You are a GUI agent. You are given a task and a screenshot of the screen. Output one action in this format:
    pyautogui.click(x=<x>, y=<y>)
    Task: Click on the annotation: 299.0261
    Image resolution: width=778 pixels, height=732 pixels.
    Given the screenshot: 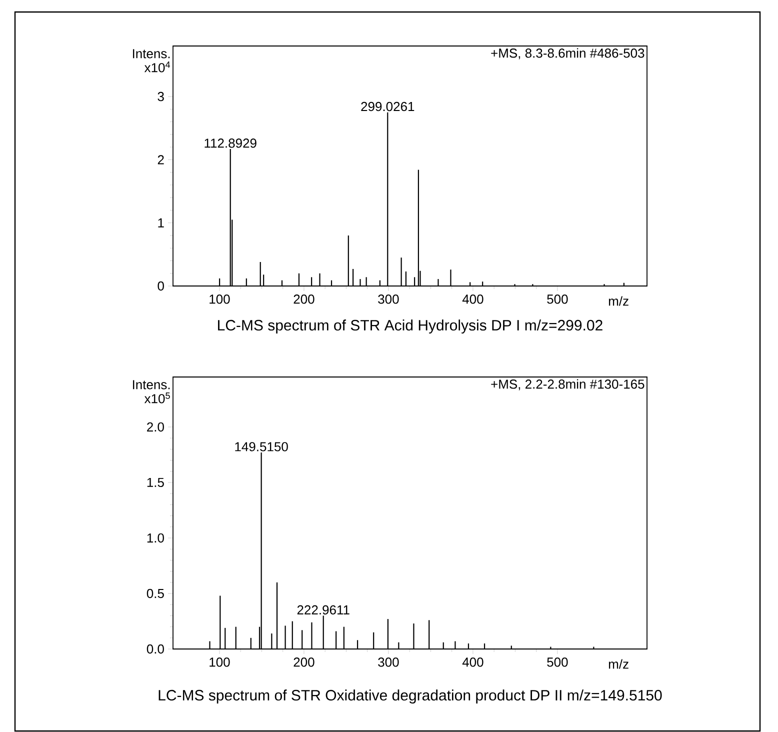 What is the action you would take?
    pyautogui.click(x=387, y=107)
    